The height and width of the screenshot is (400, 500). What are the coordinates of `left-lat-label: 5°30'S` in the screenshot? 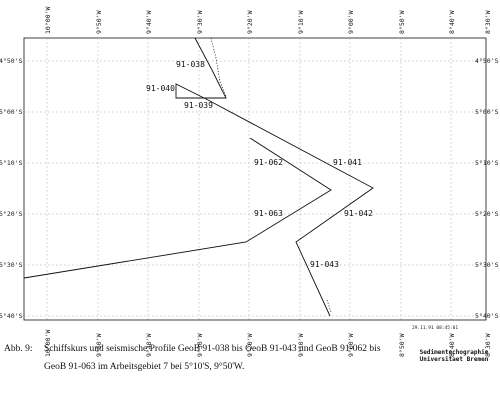 It's located at (11, 265).